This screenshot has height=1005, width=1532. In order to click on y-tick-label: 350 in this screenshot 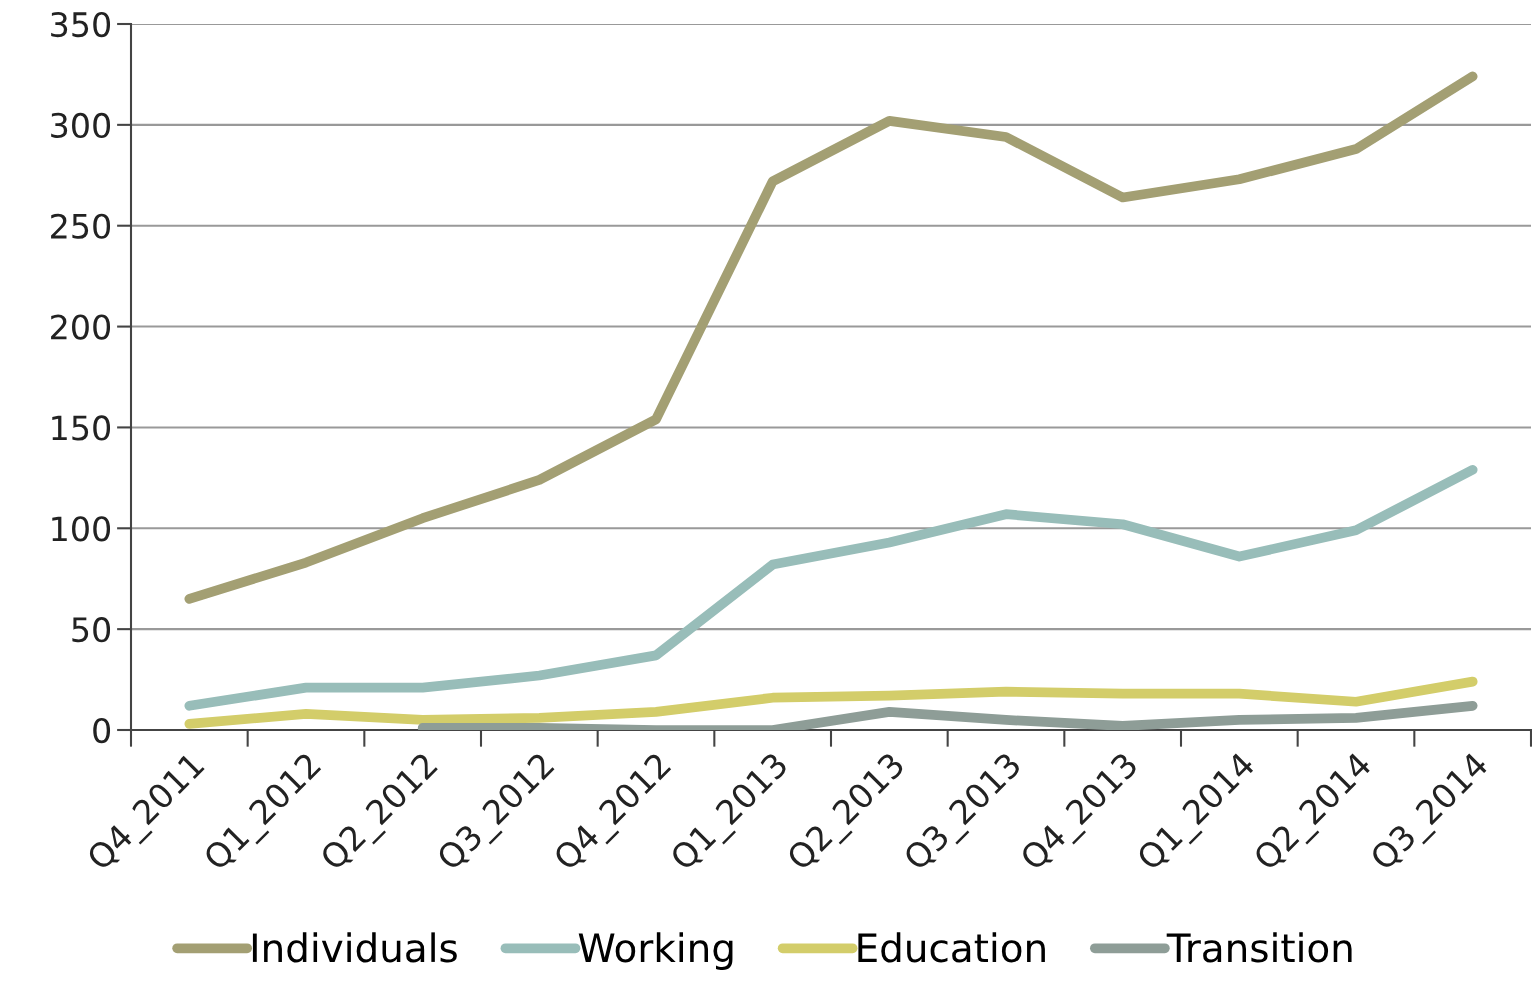, I will do `click(81, 24)`.